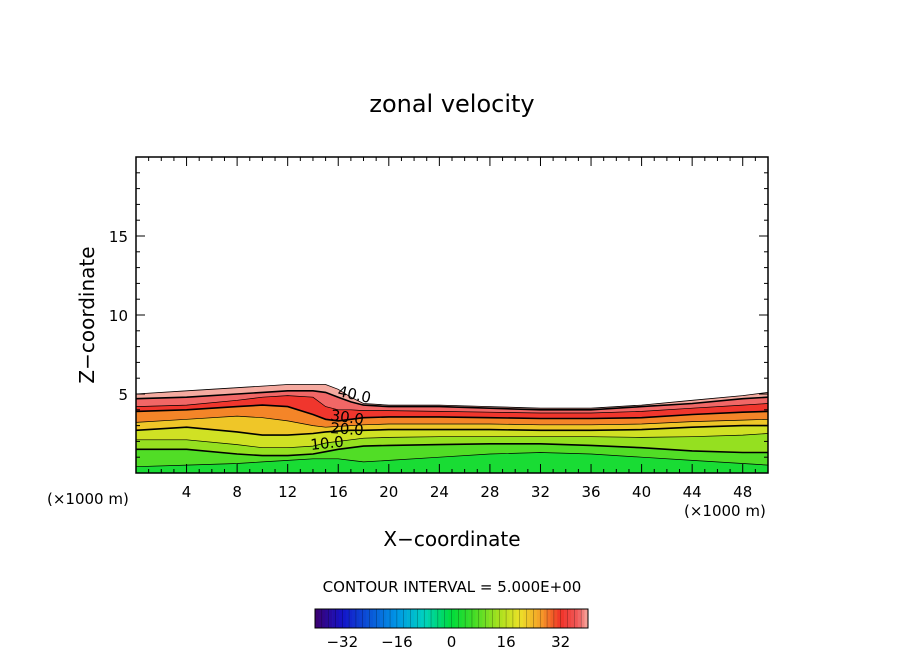 The height and width of the screenshot is (654, 904). I want to click on x-tick-label: 40, so click(641, 492).